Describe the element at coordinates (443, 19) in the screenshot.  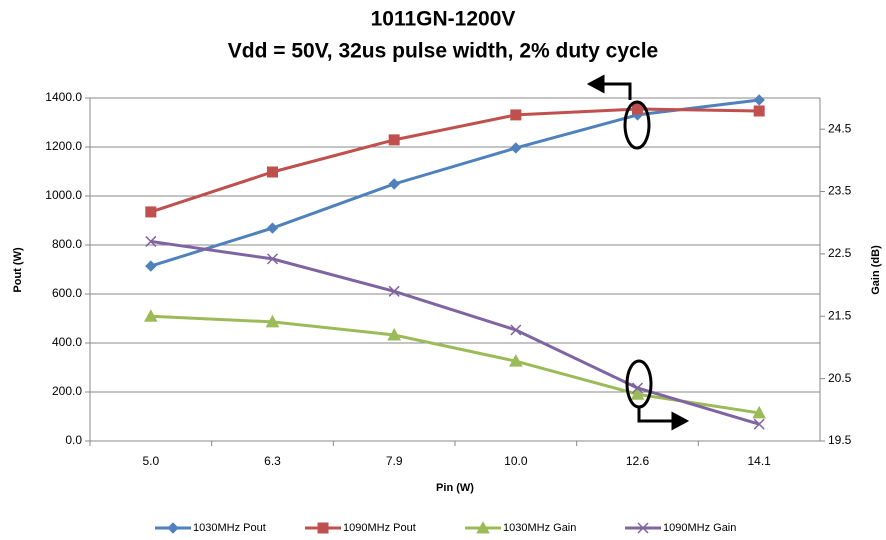
I see `chart-title: 1011GN-1200V` at that location.